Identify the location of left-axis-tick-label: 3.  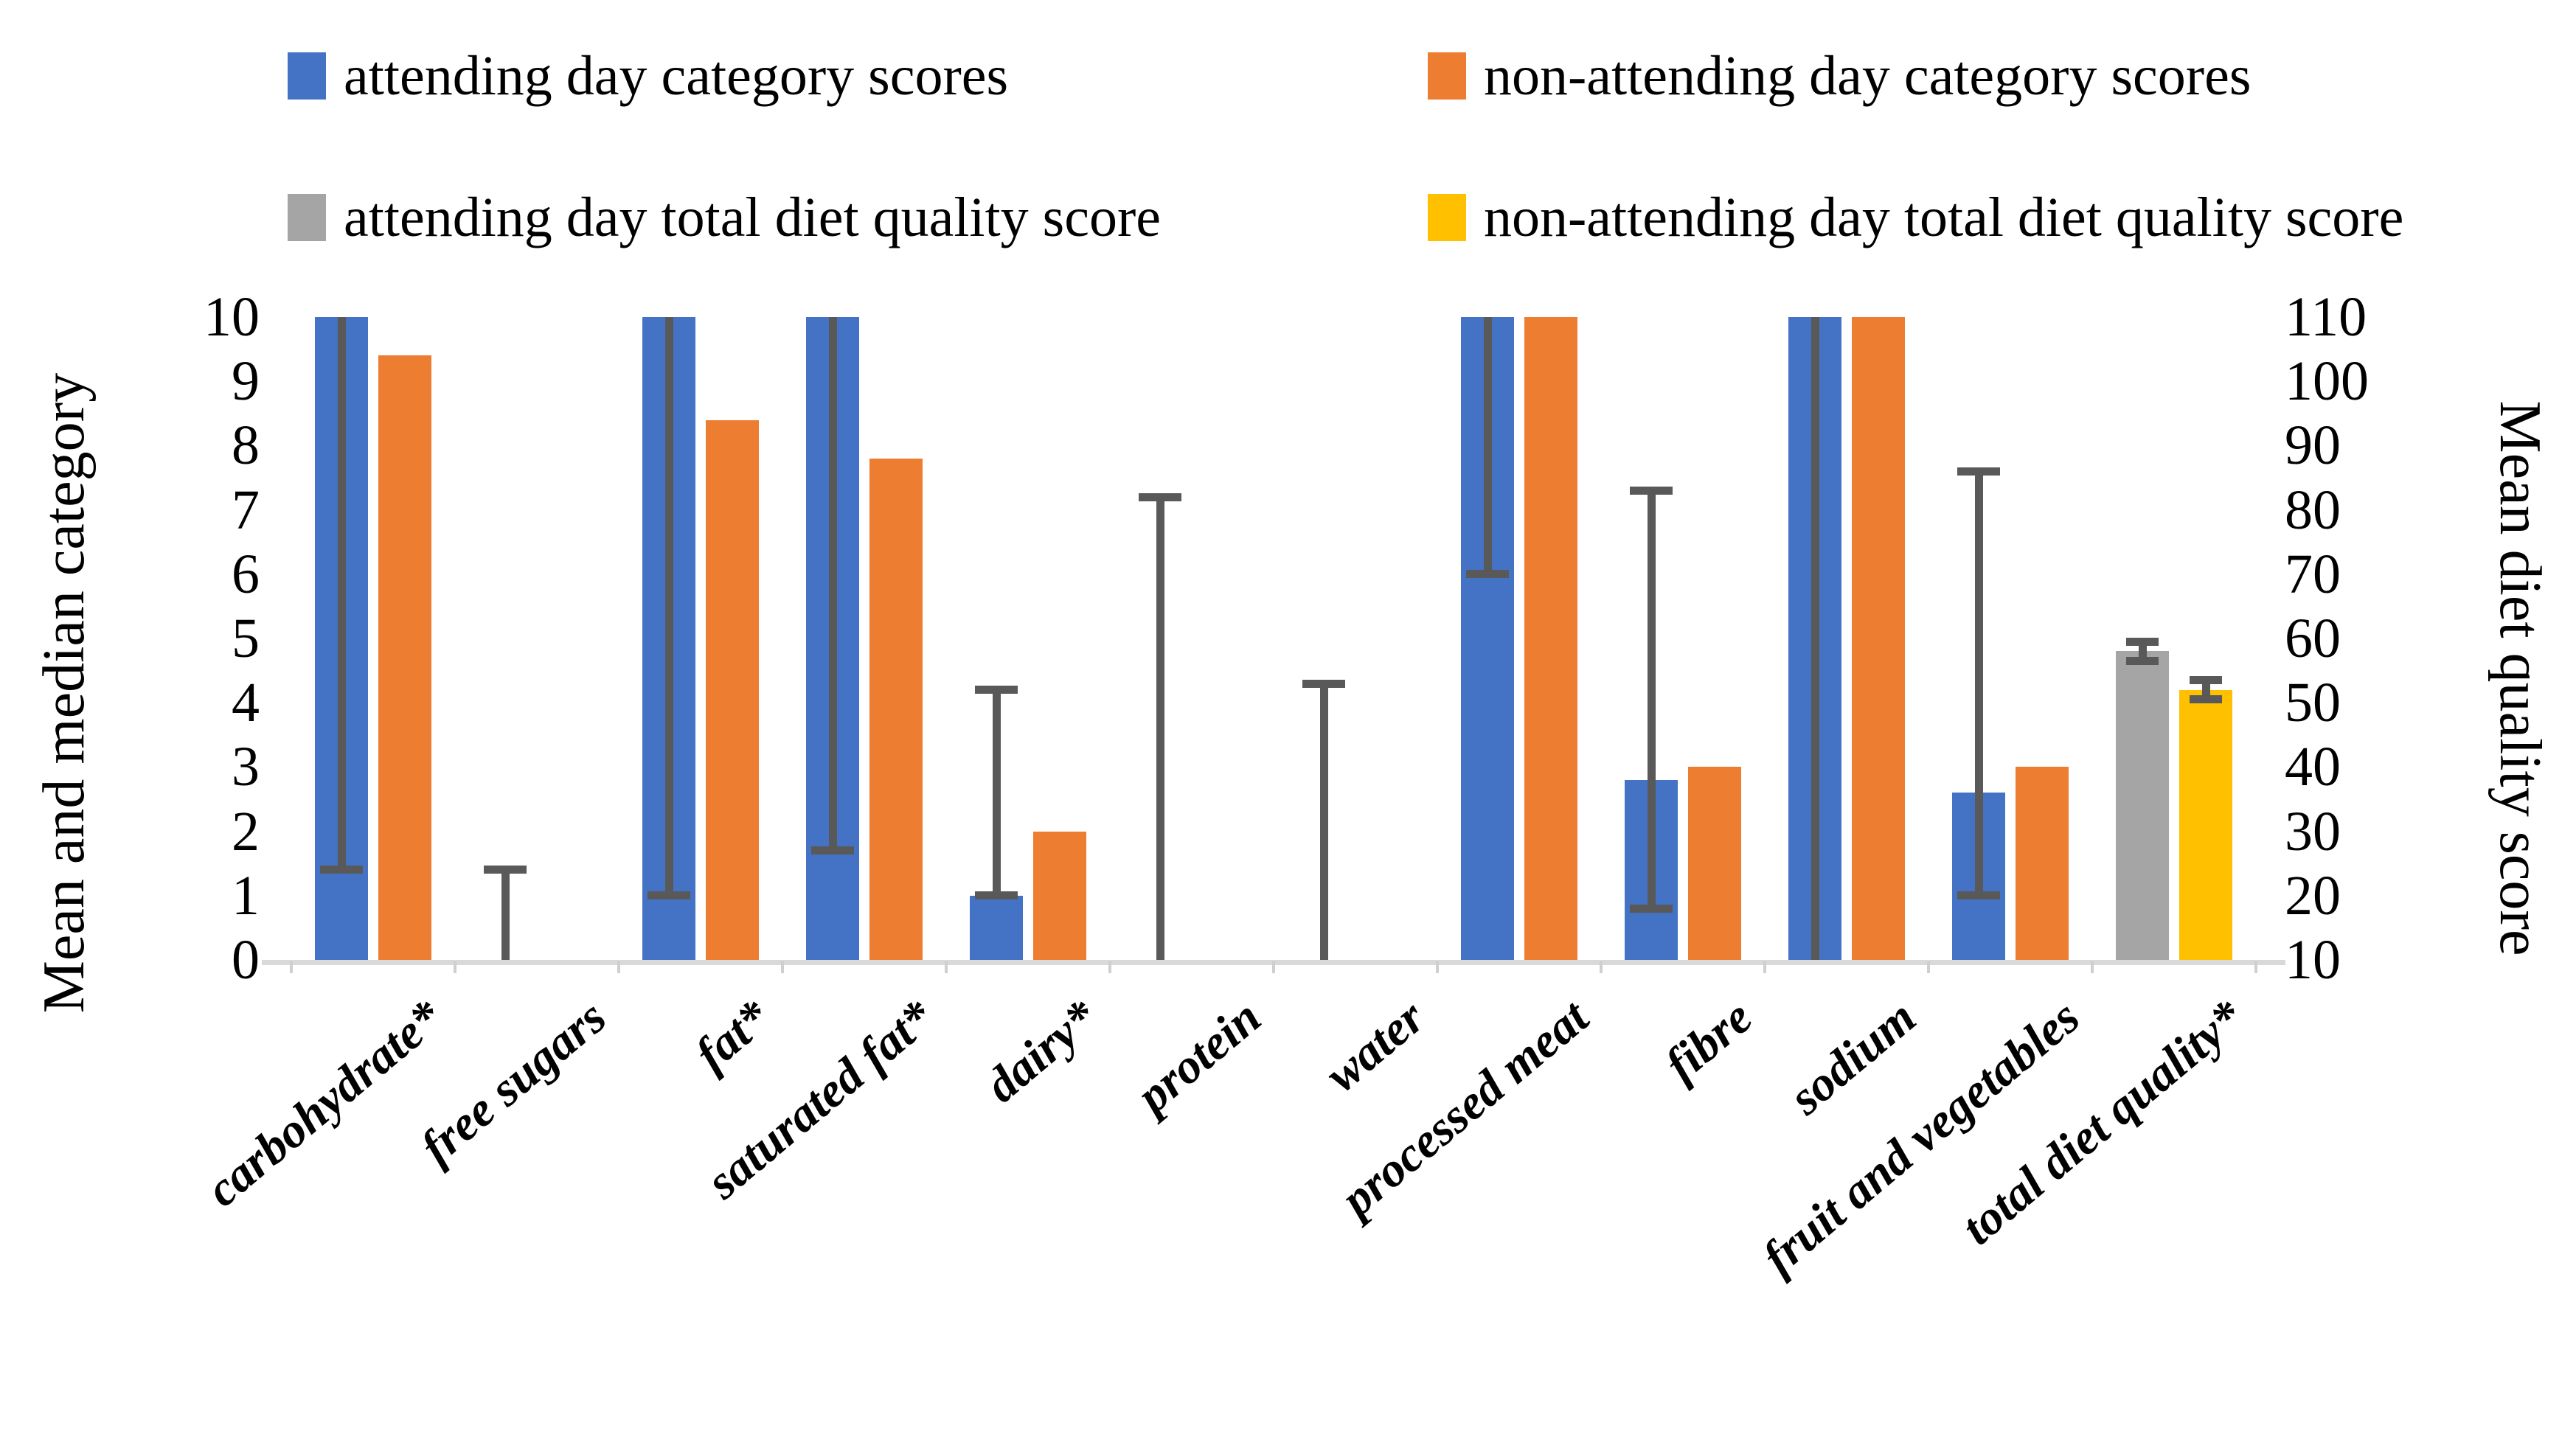
(246, 767).